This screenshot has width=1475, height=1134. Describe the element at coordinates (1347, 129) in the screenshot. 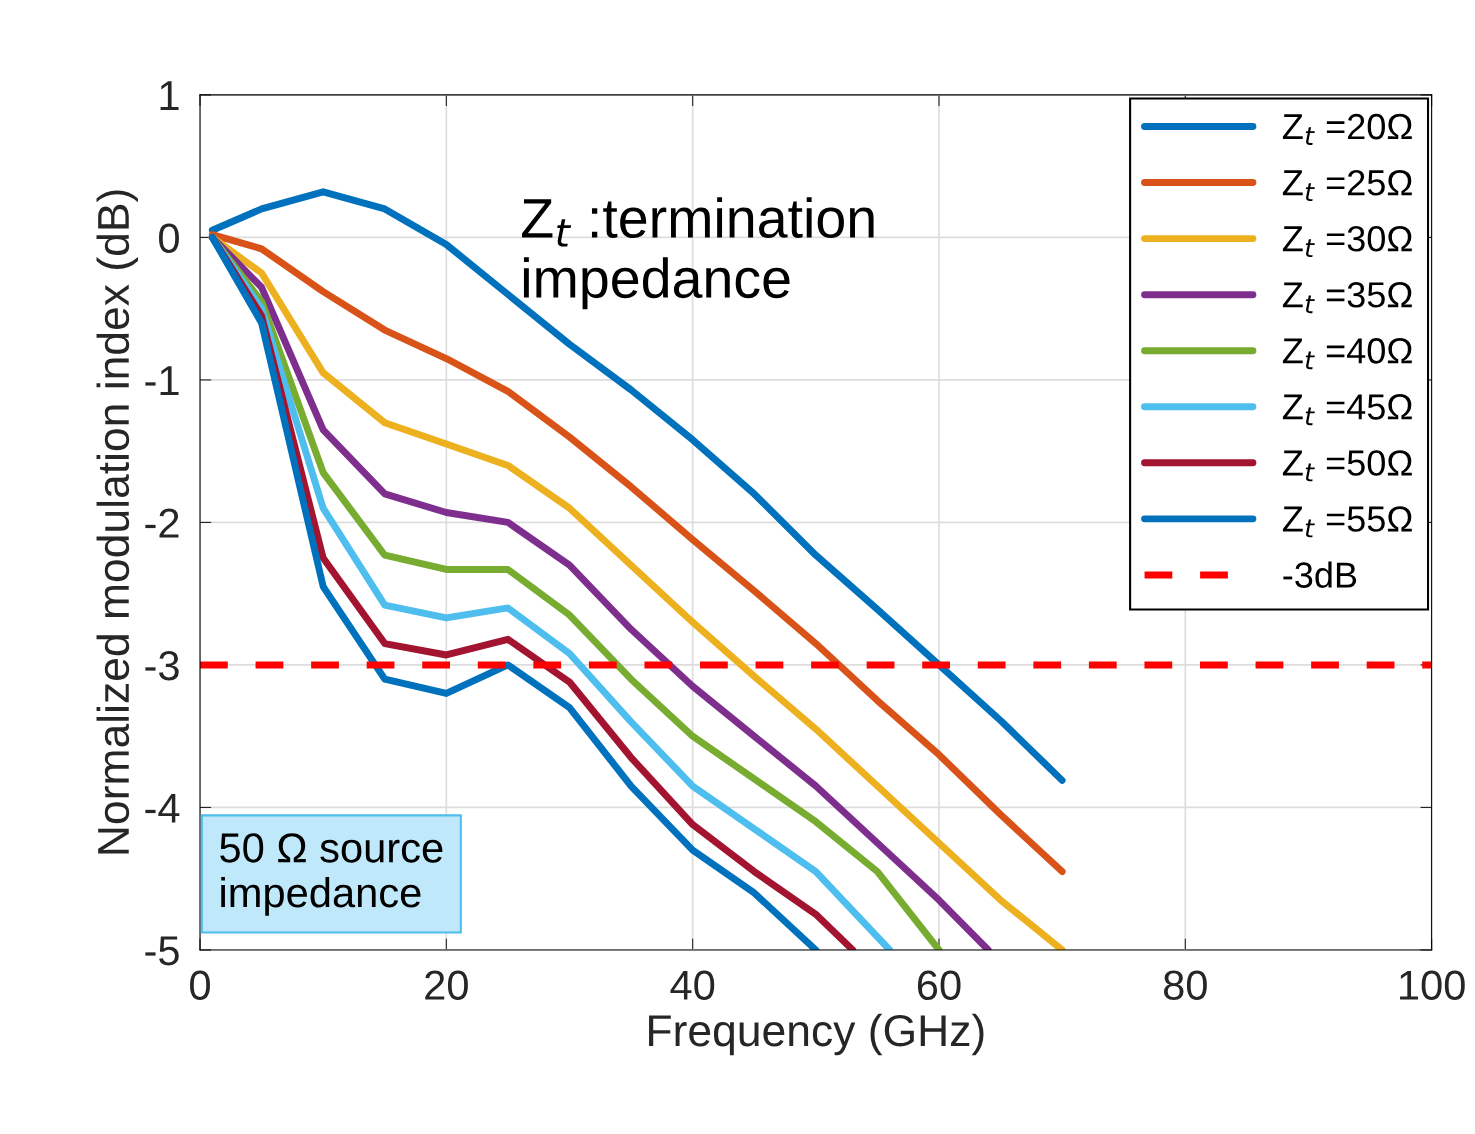

I see `legend-label: Z$_{t}$ =20Ω` at that location.